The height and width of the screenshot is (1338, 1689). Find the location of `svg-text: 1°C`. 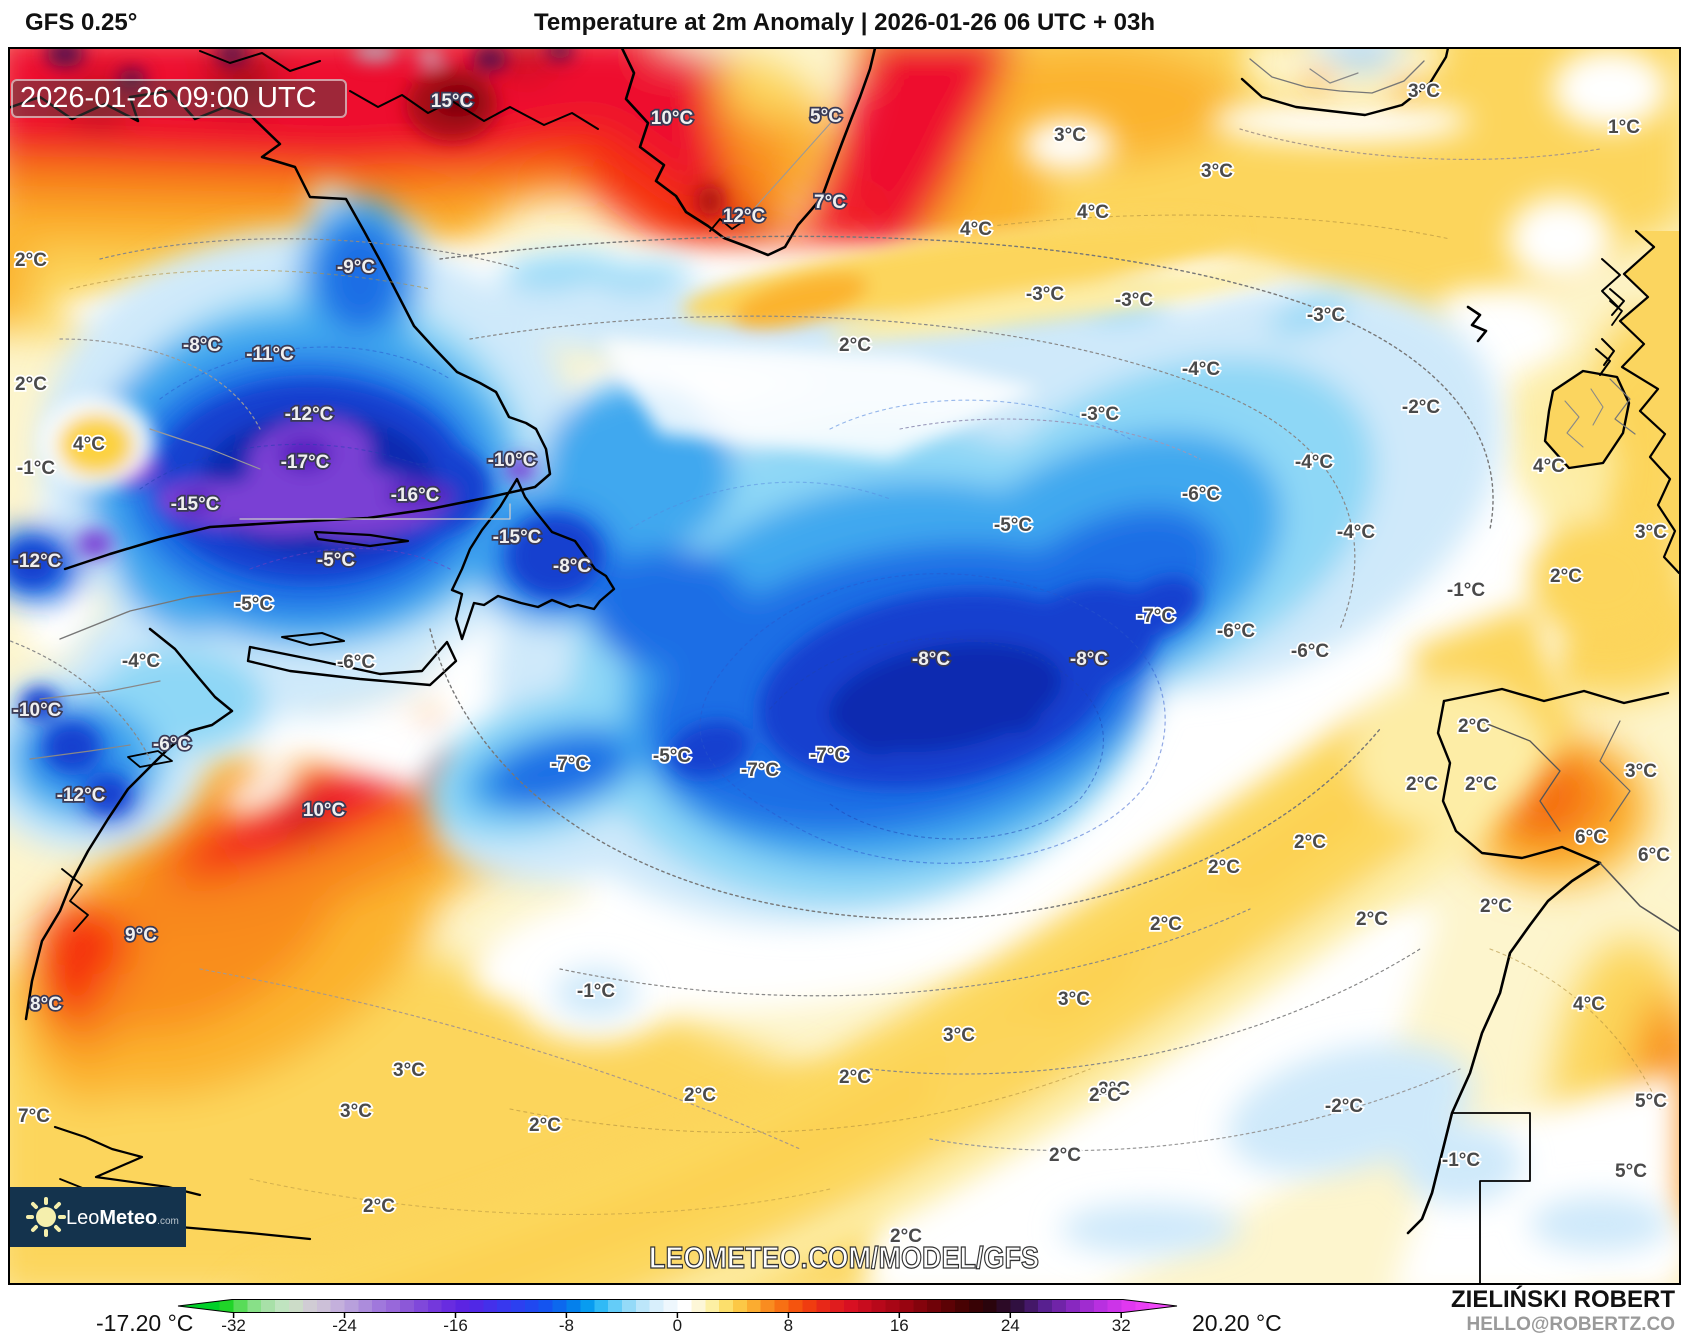

svg-text: 1°C is located at coordinates (1624, 127).